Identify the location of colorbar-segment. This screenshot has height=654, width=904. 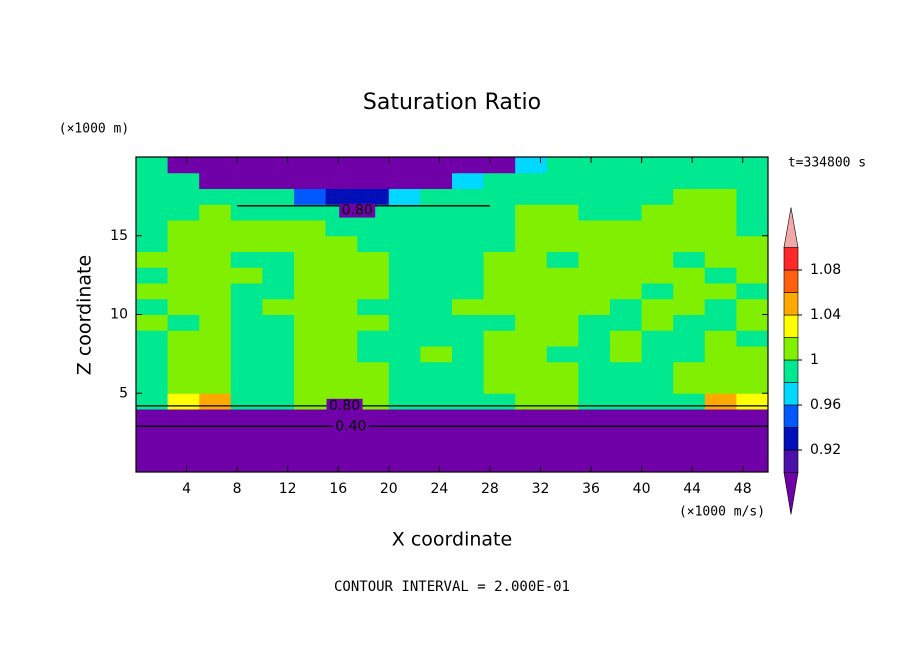
(791, 281).